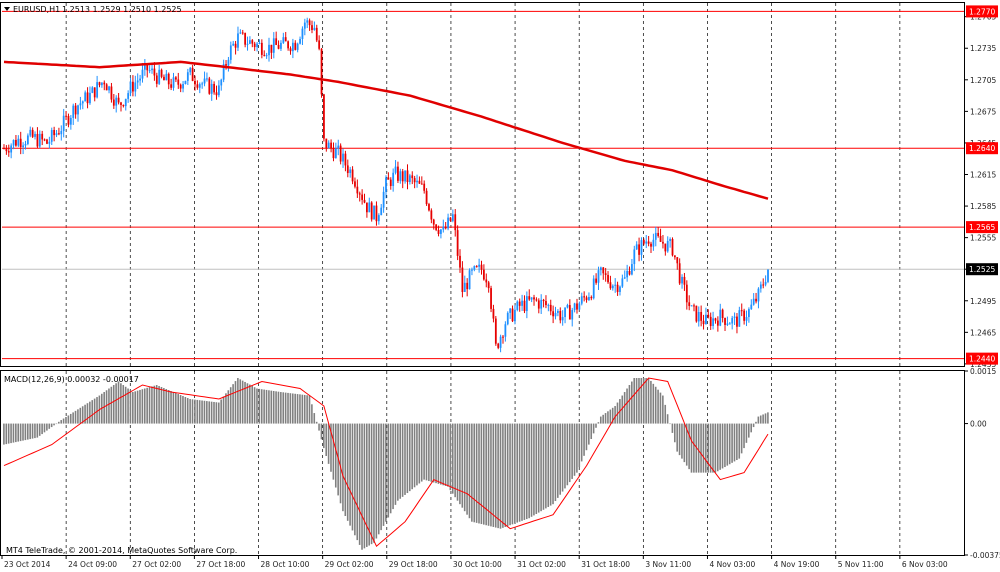 Image resolution: width=1000 pixels, height=572 pixels. Describe the element at coordinates (7, 9) in the screenshot. I see `header-dropdown-icon` at that location.